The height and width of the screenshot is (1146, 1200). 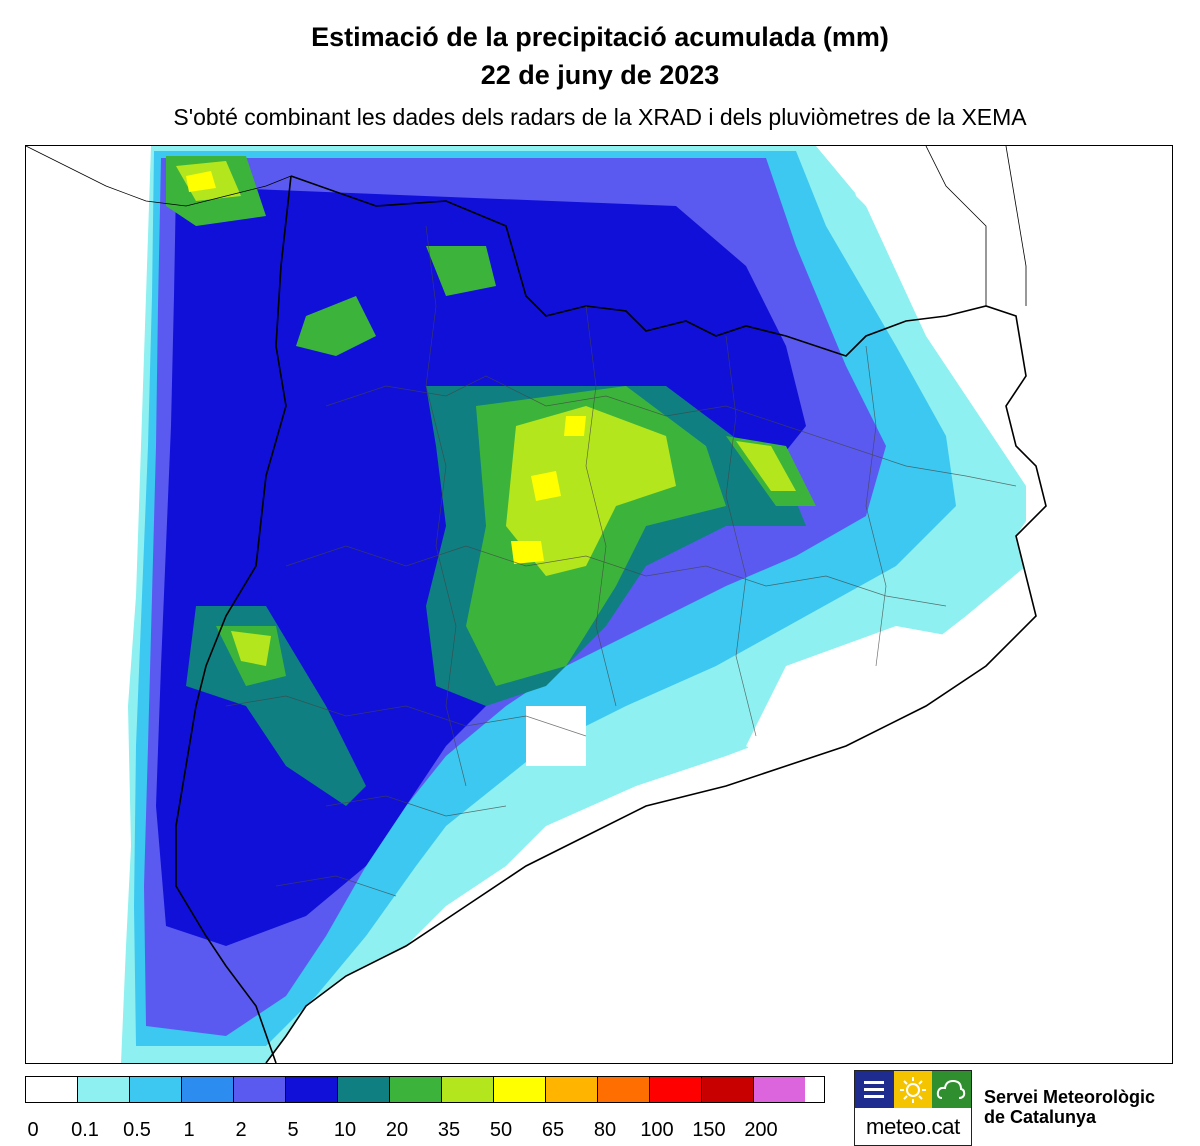 I want to click on legend-label: 100, so click(x=657, y=1130).